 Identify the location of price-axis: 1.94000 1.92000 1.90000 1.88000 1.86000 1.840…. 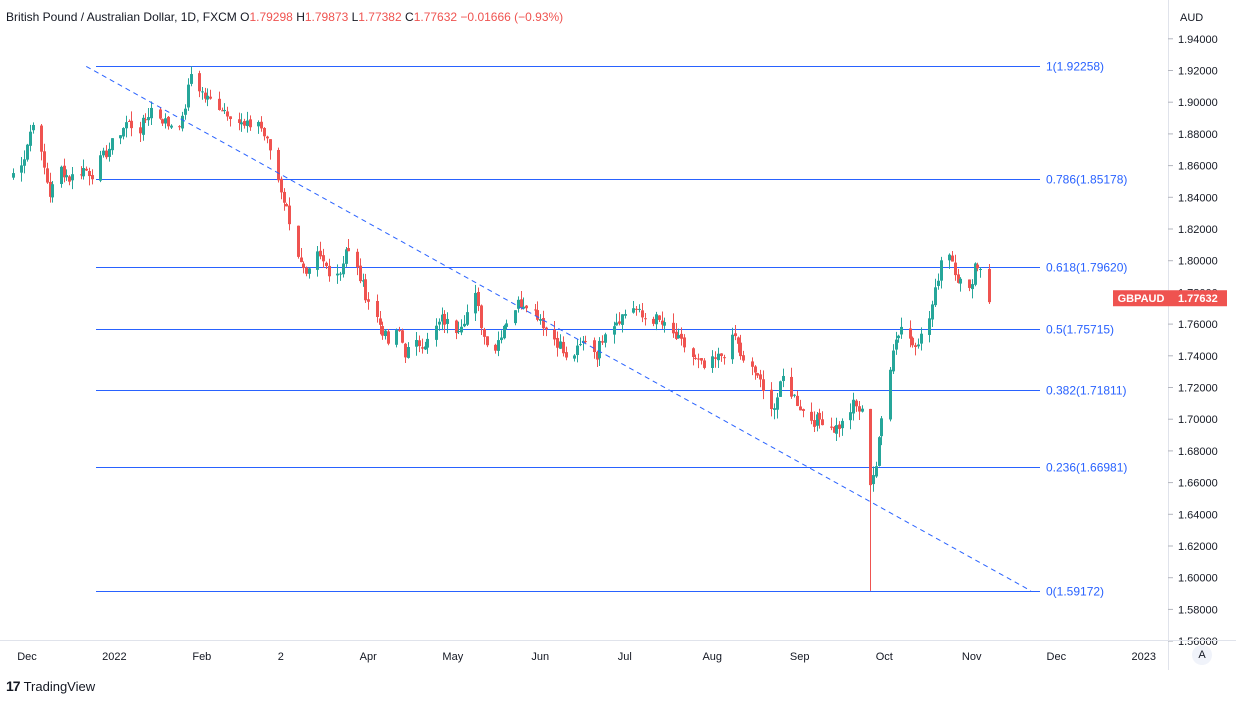
(1193, 335).